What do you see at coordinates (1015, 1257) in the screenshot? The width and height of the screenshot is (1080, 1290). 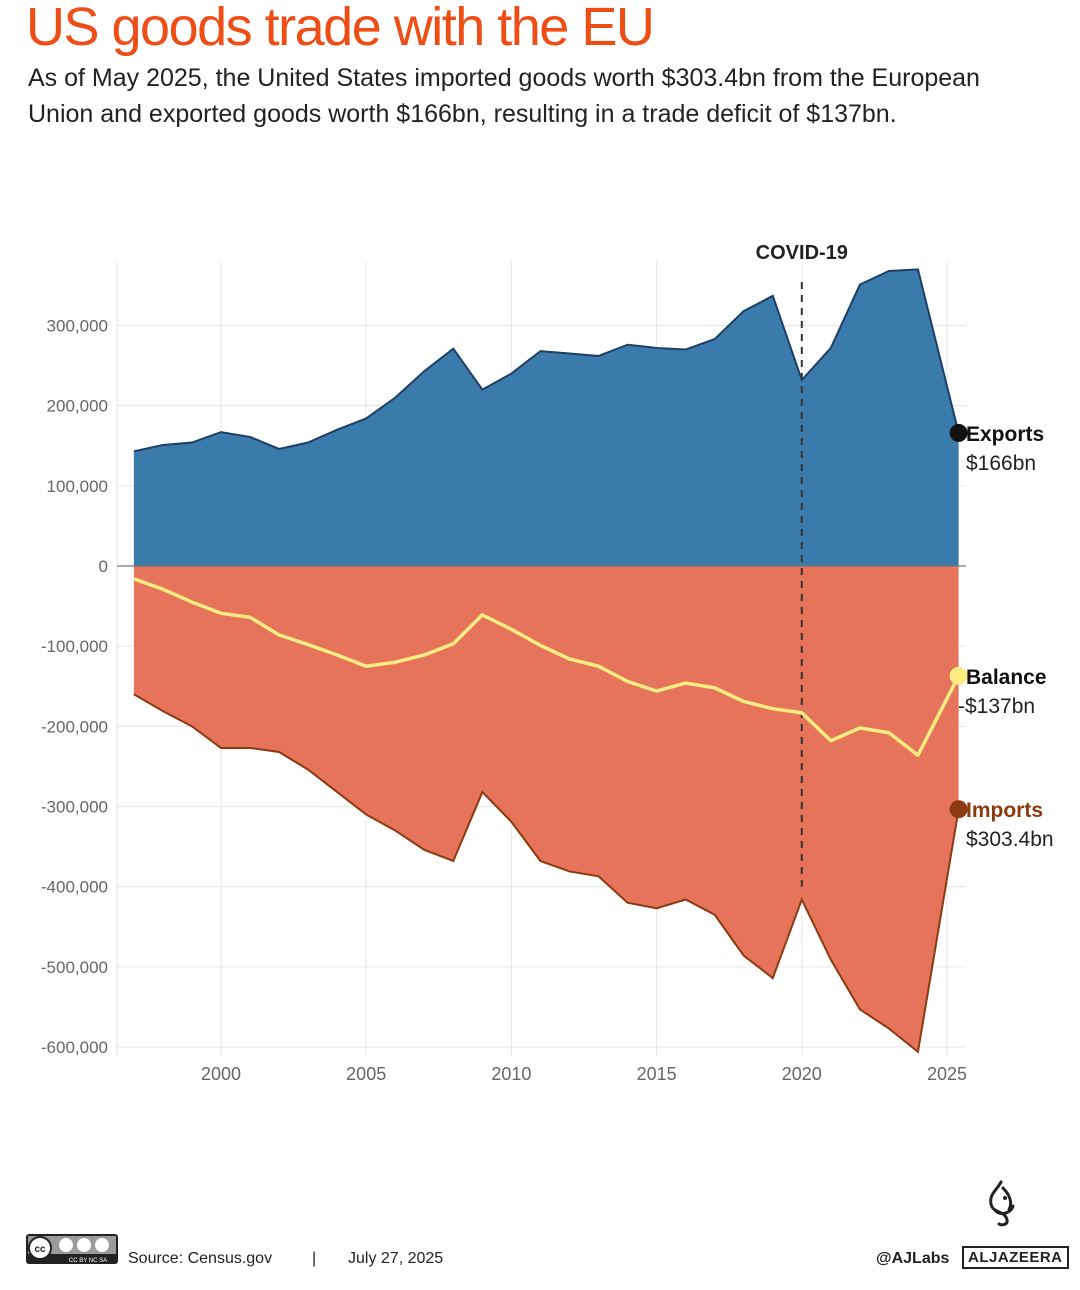 I see `aljazeera-logo: ALJAZEERA` at bounding box center [1015, 1257].